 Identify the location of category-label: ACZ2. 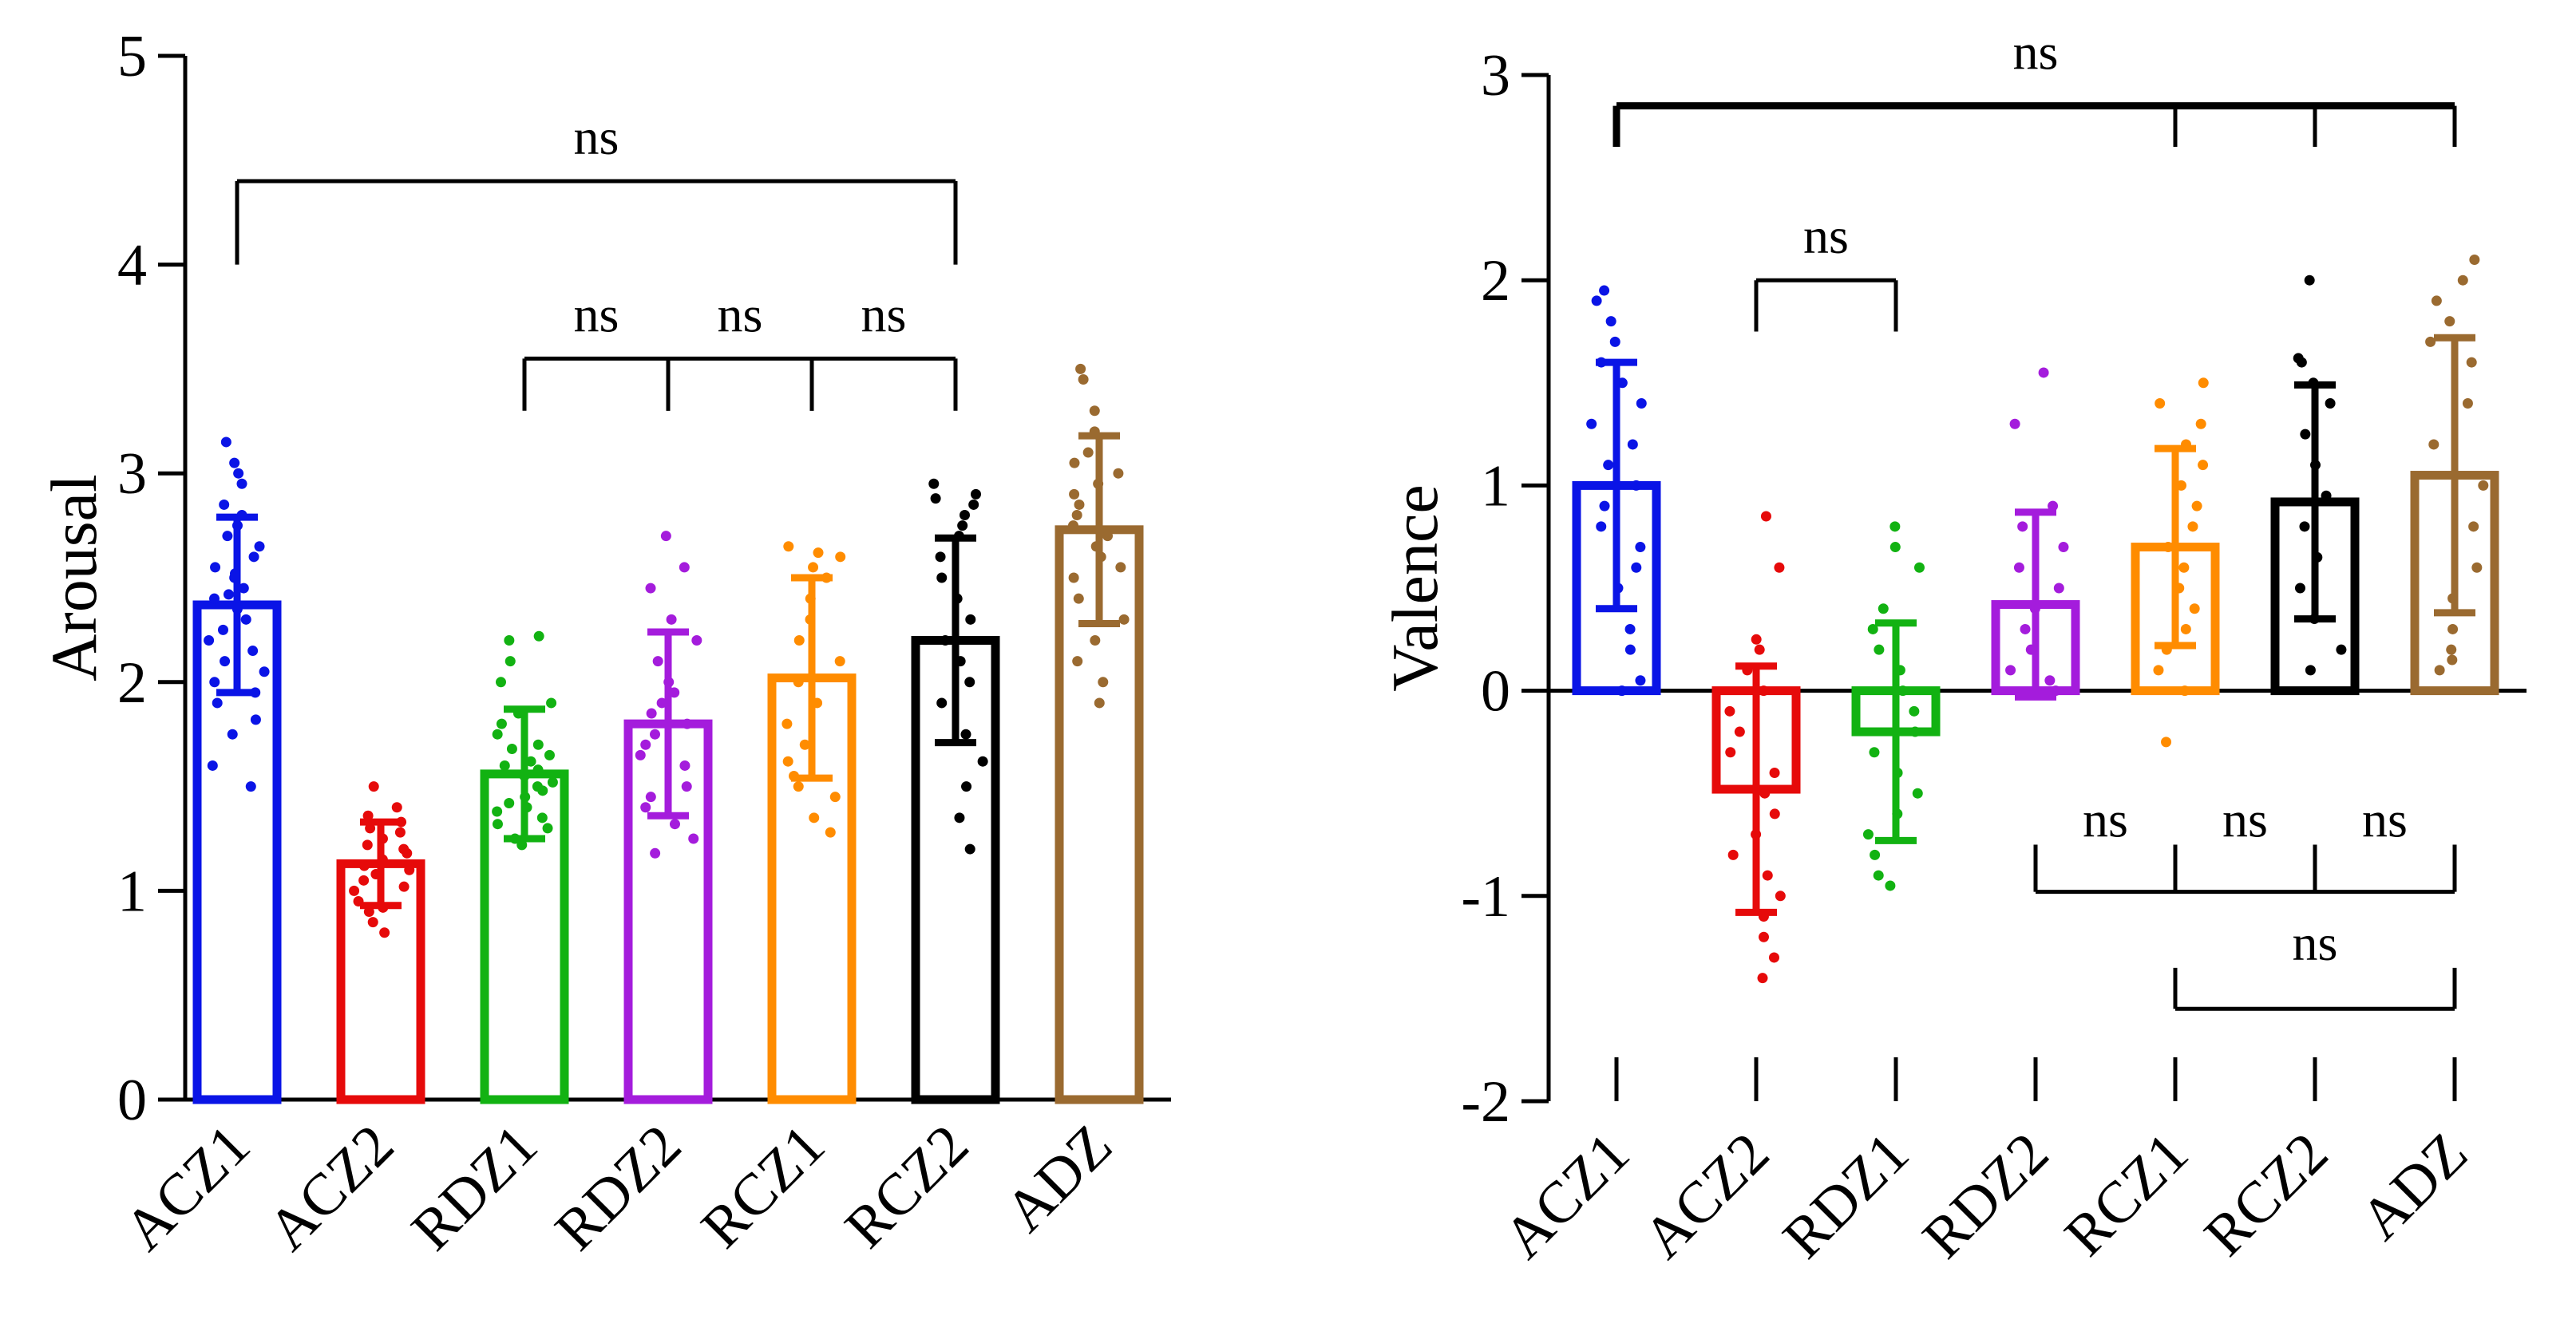
(1706, 1196).